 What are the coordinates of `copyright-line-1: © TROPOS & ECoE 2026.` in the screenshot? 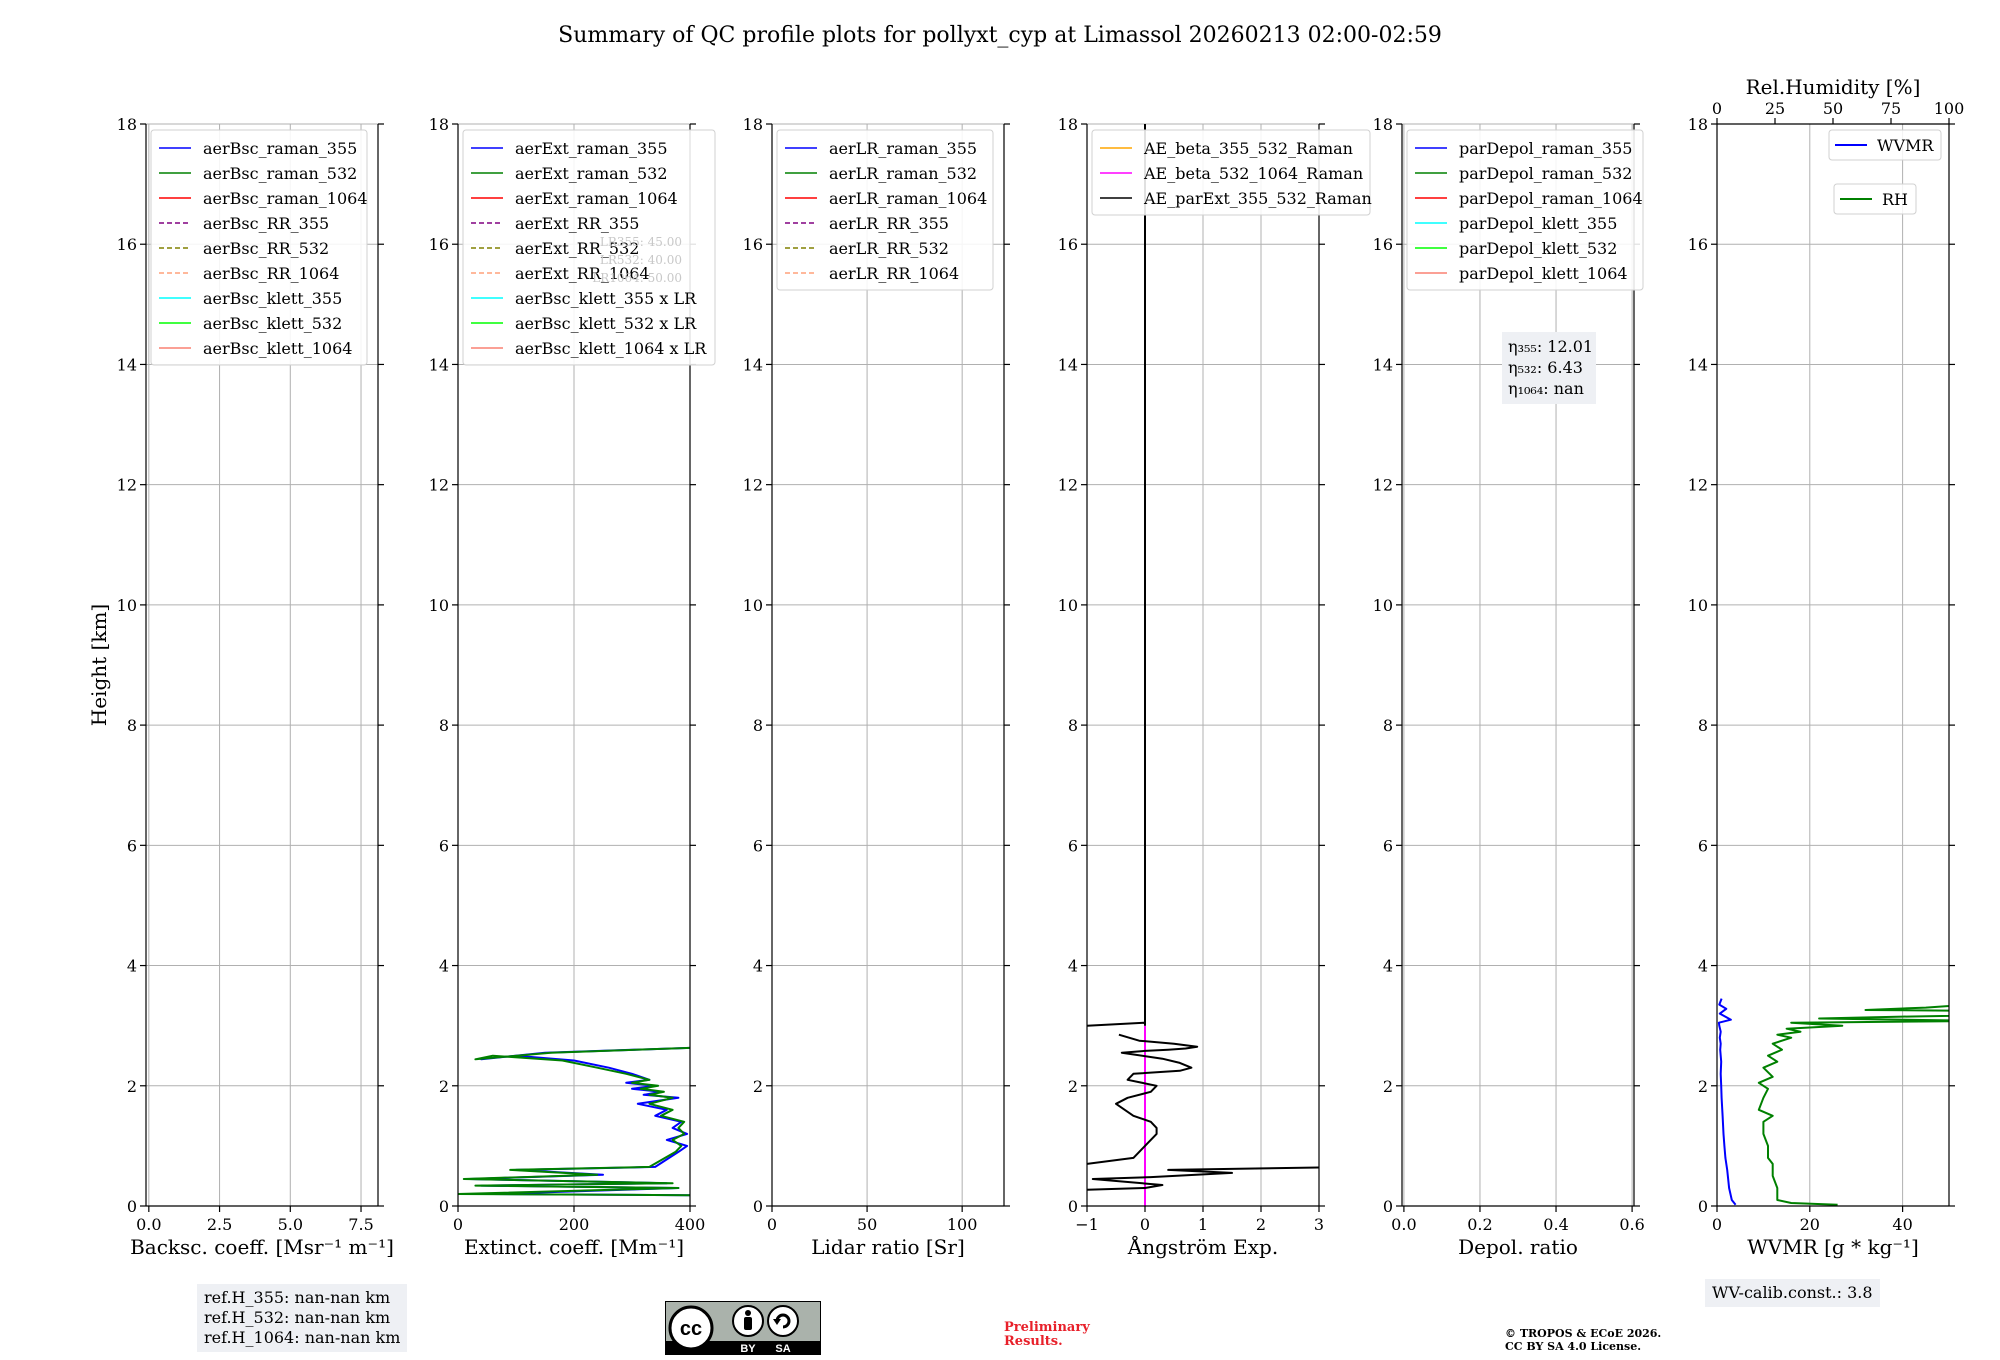 It's located at (1583, 1333).